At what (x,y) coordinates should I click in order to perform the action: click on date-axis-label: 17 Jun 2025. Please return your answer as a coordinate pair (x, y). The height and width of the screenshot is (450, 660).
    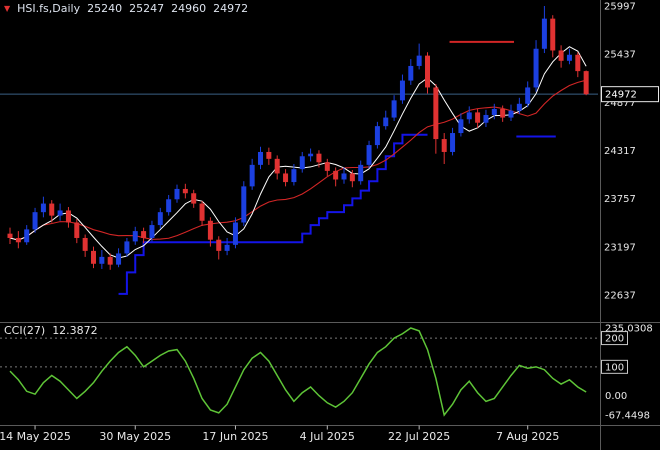
    Looking at the image, I should click on (235, 436).